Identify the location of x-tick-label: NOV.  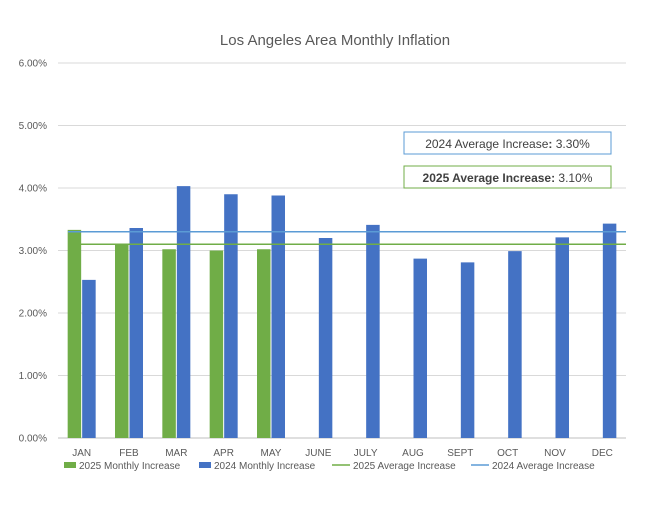
(555, 453).